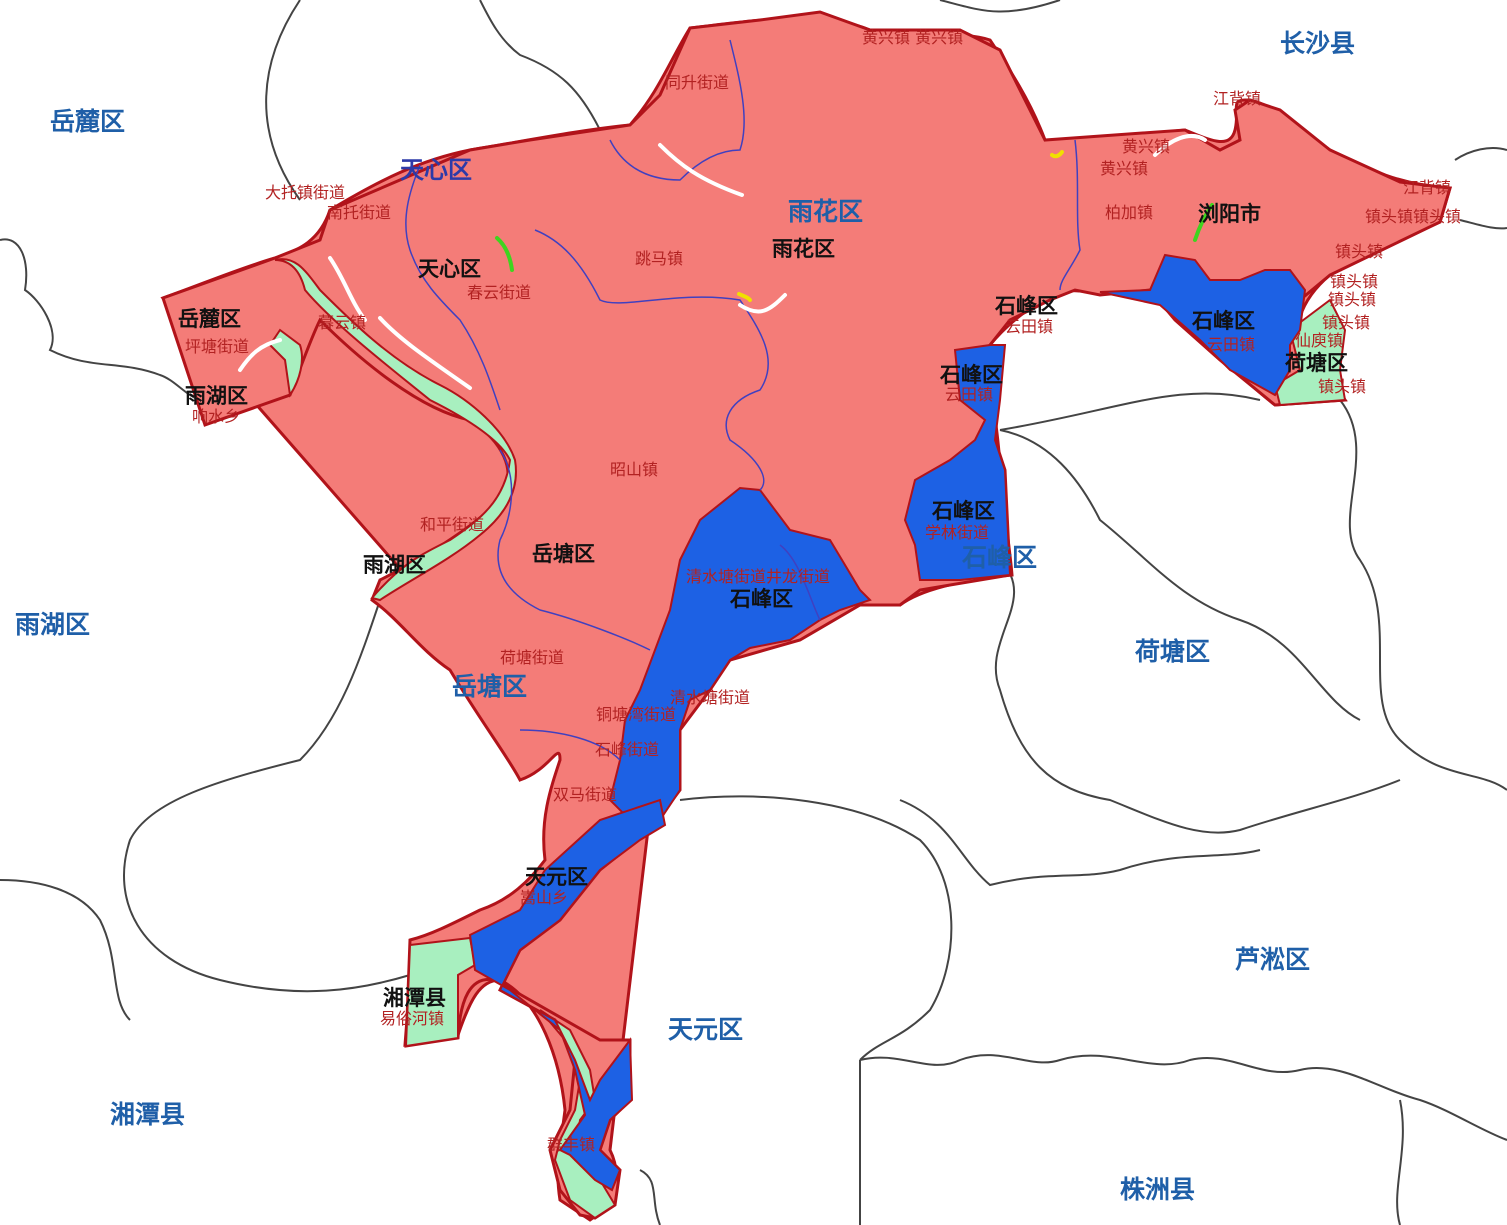 Image resolution: width=1507 pixels, height=1225 pixels. What do you see at coordinates (627, 749) in the screenshot?
I see `town-label: 石峰街道` at bounding box center [627, 749].